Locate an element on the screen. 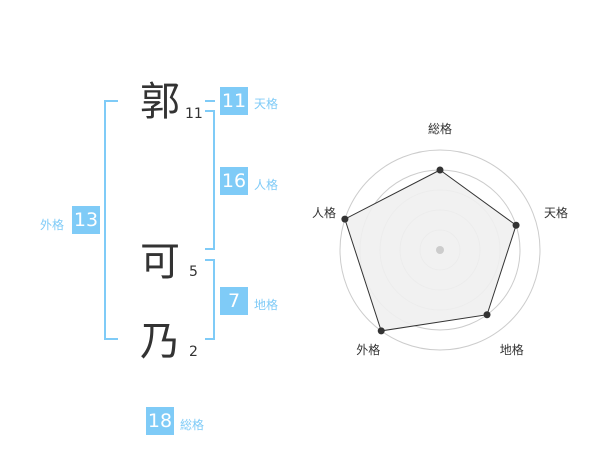 Image resolution: width=600 pixels, height=470 pixels. chikaku-value: 7 is located at coordinates (234, 301).